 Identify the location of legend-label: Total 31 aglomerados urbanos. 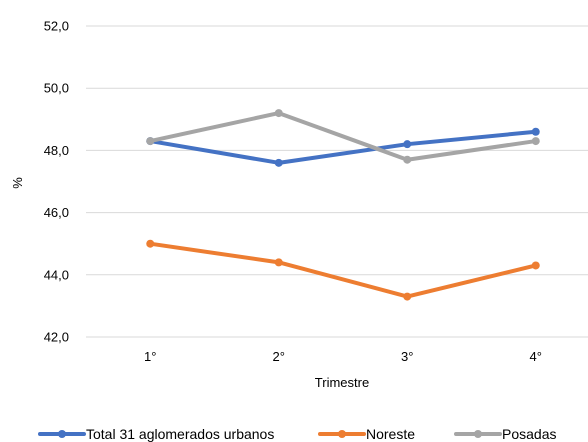
(180, 434).